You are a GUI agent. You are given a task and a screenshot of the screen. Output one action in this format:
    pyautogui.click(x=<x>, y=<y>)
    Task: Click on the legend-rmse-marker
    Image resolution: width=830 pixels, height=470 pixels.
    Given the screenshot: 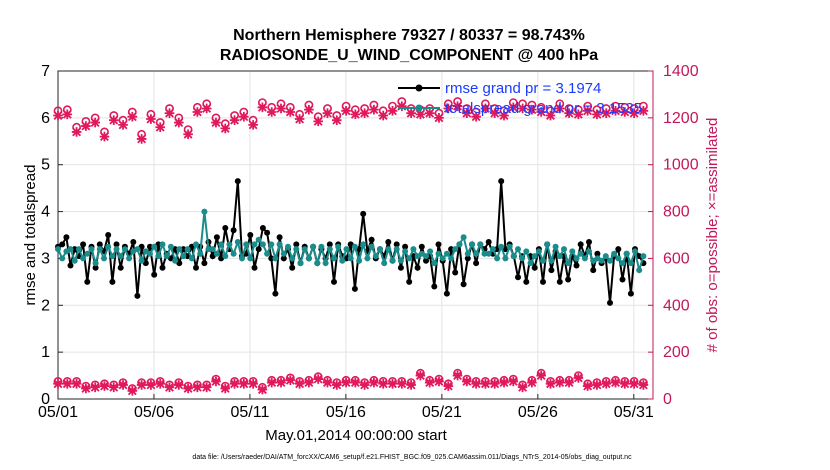 What is the action you would take?
    pyautogui.click(x=419, y=88)
    